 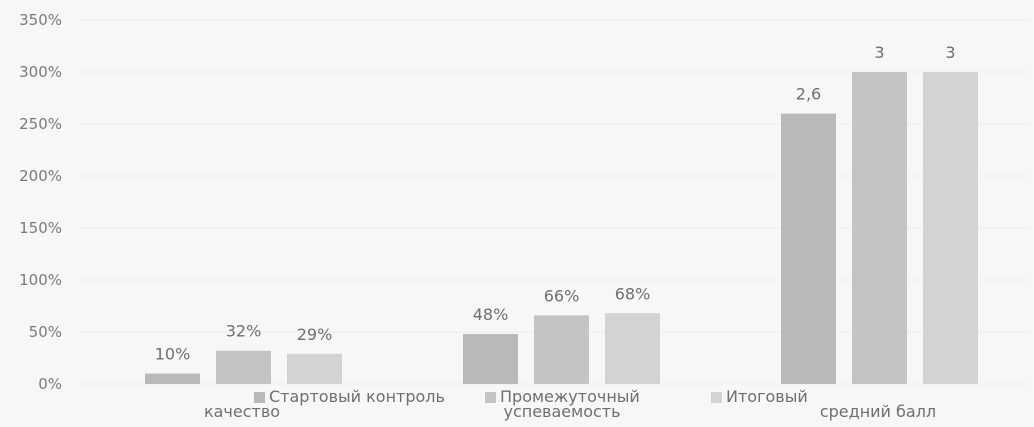 I want to click on data-label: 32%, so click(x=244, y=331).